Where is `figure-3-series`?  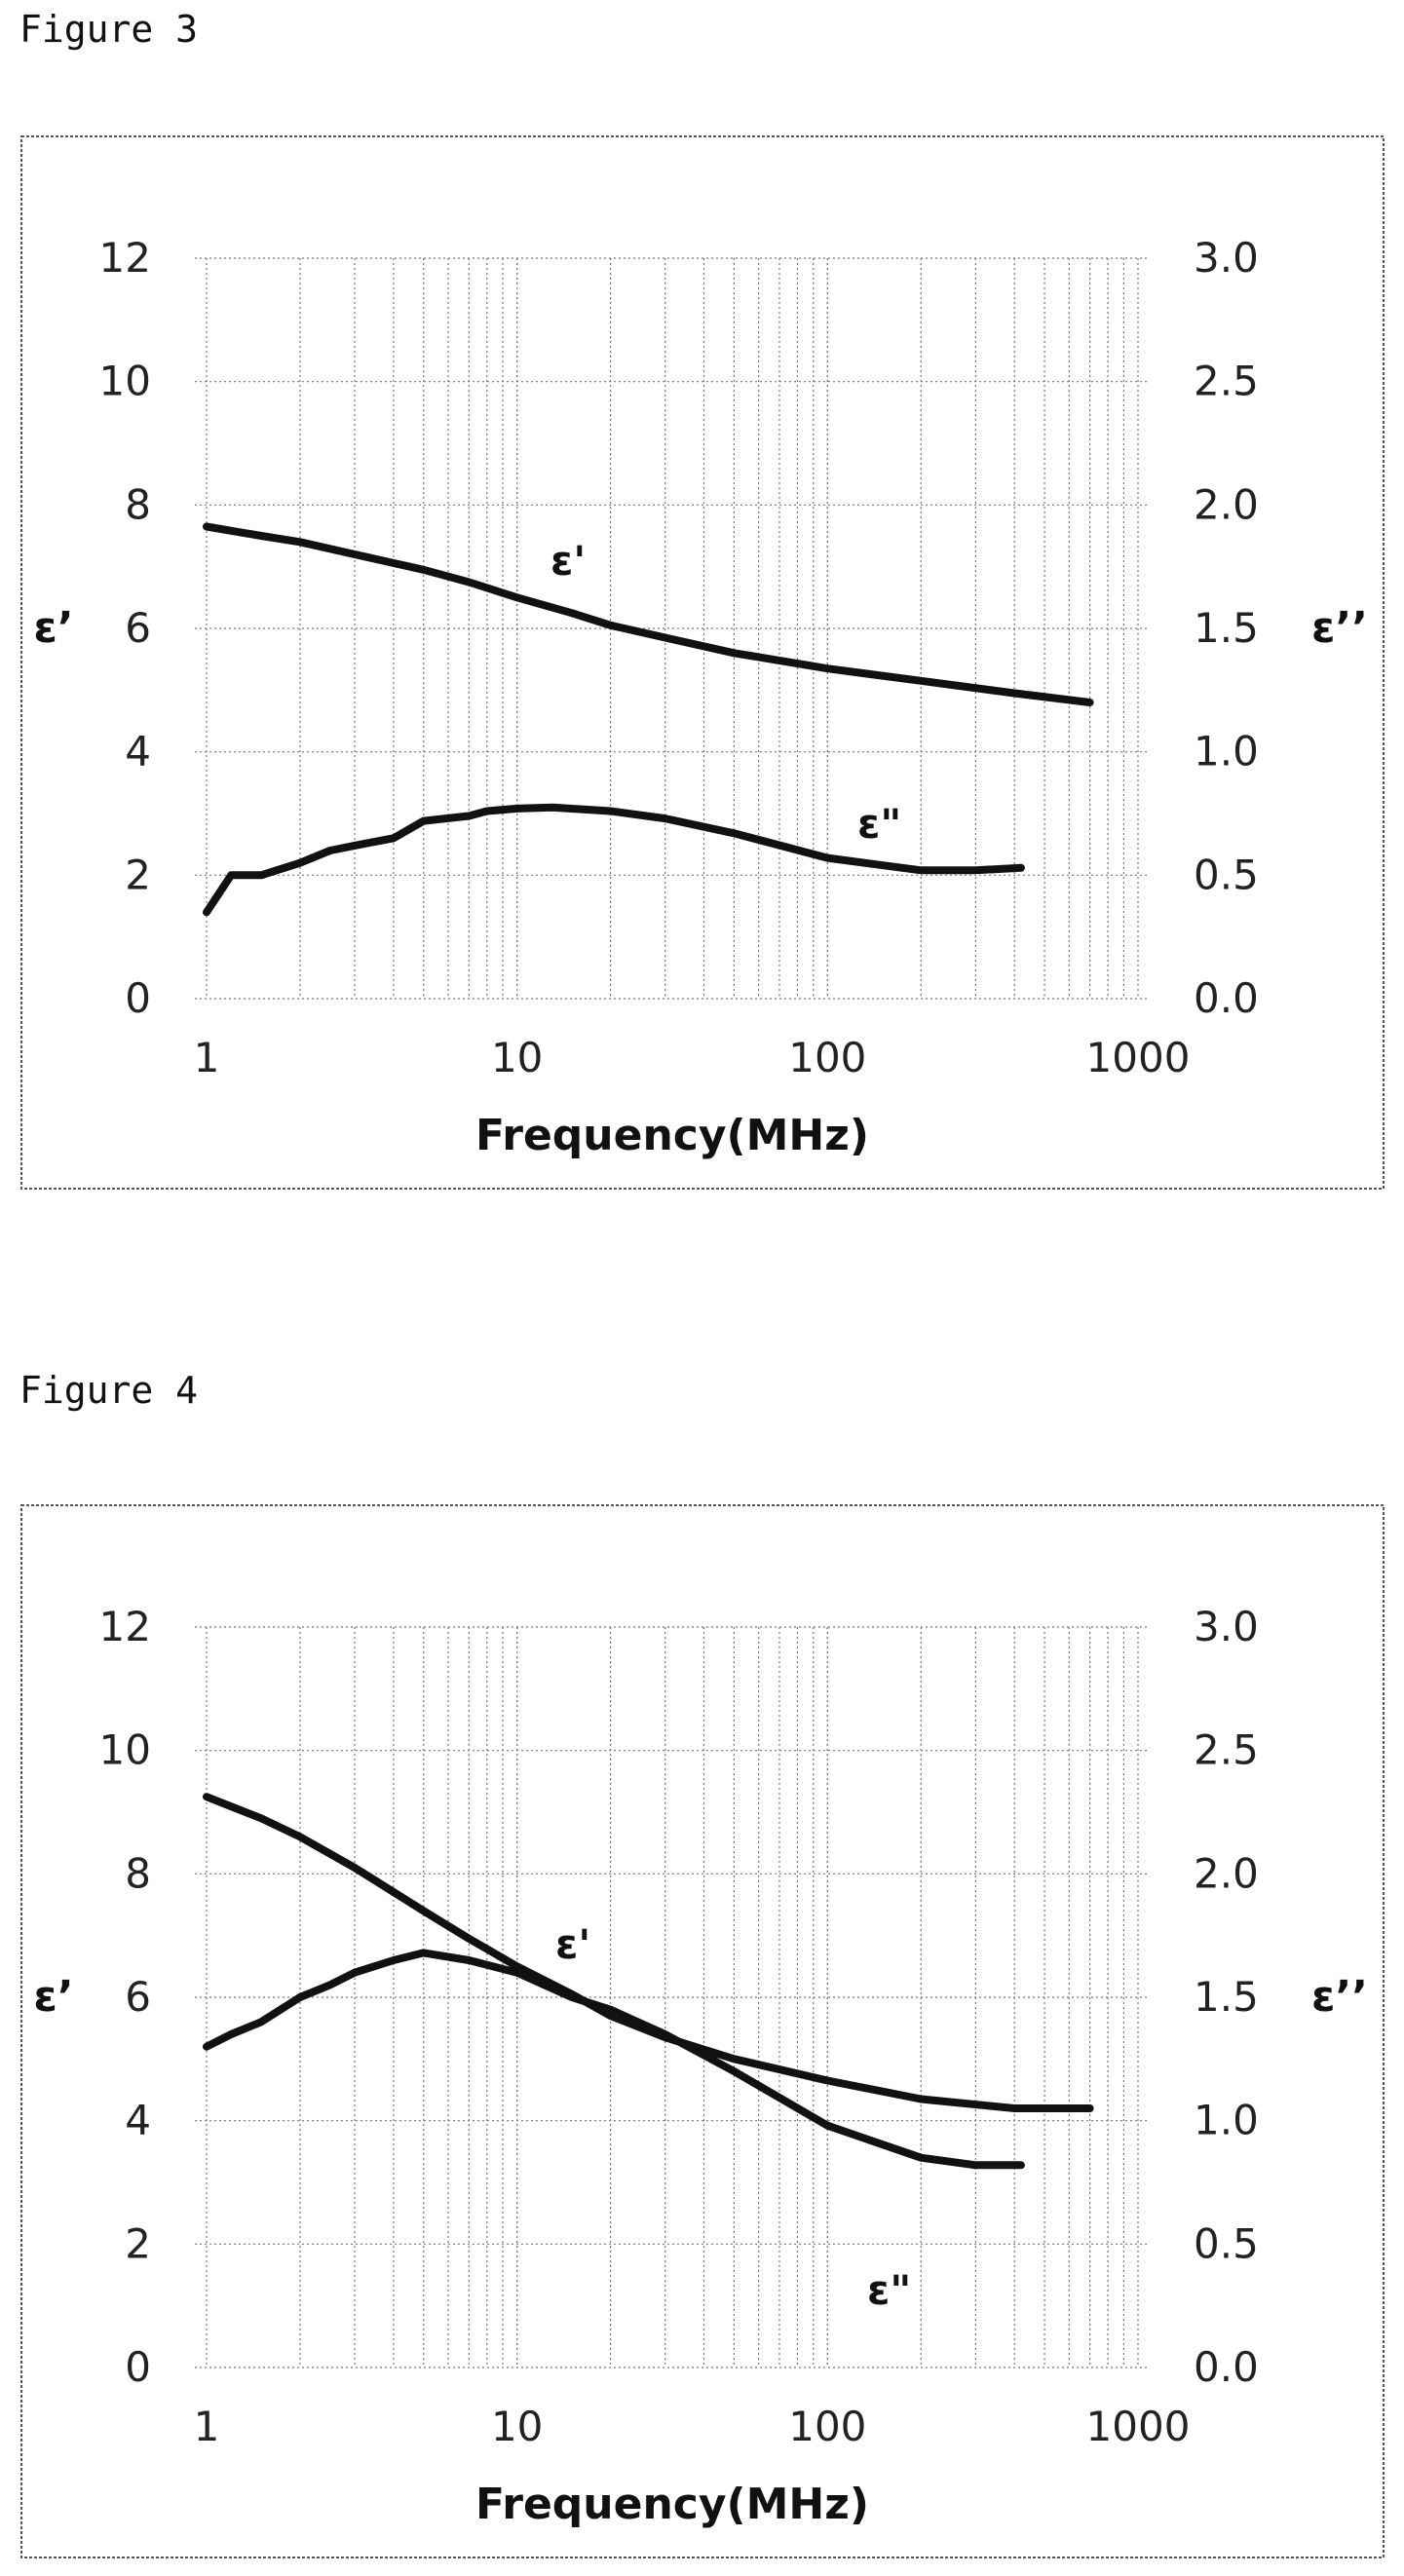
figure-3-series is located at coordinates (648, 719).